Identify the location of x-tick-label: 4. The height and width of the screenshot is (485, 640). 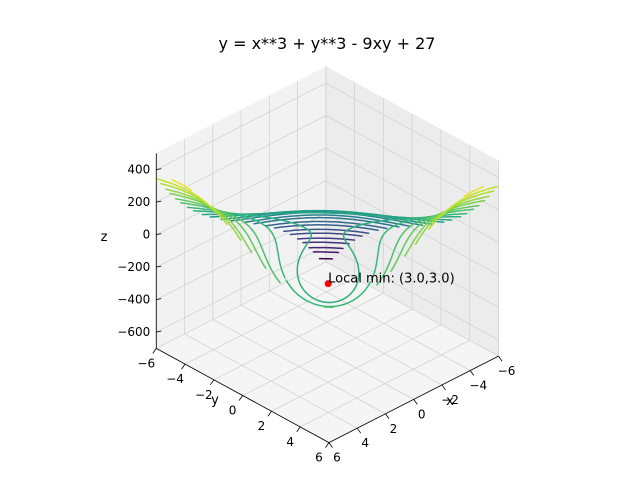
(290, 442).